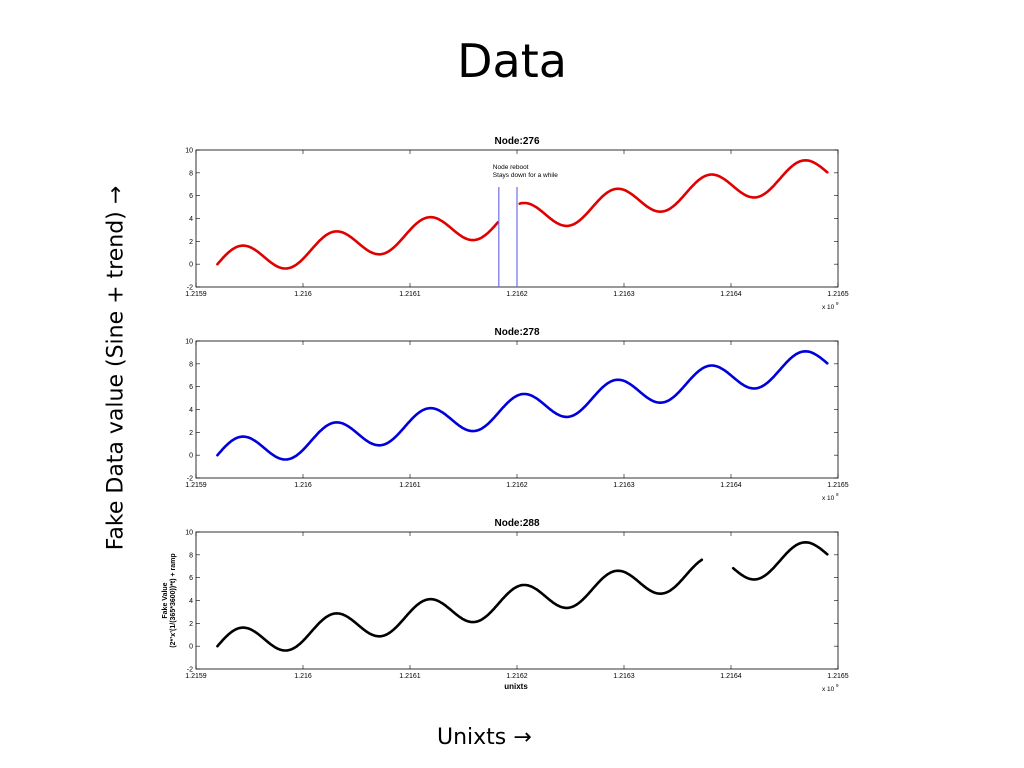  Describe the element at coordinates (516, 141) in the screenshot. I see `chart-title: Node:276` at that location.